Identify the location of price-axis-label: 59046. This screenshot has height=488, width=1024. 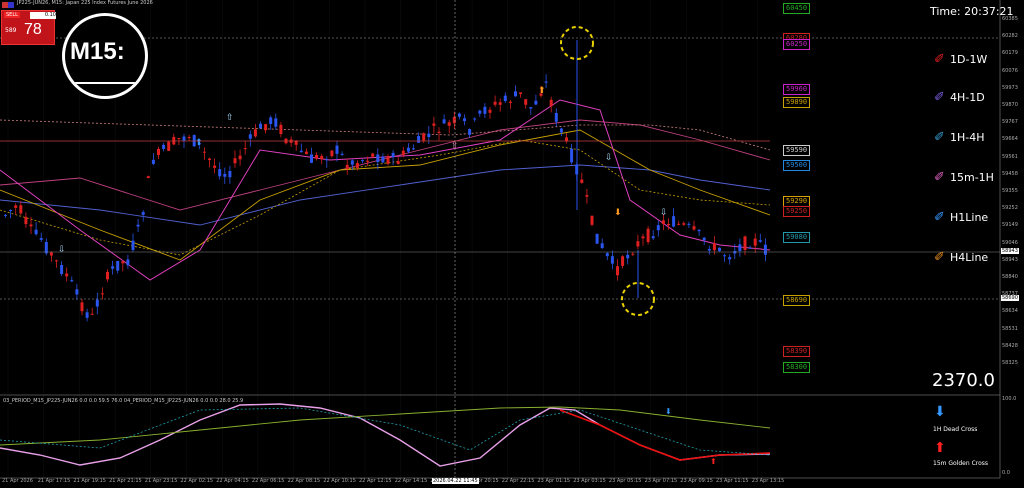
(1010, 242).